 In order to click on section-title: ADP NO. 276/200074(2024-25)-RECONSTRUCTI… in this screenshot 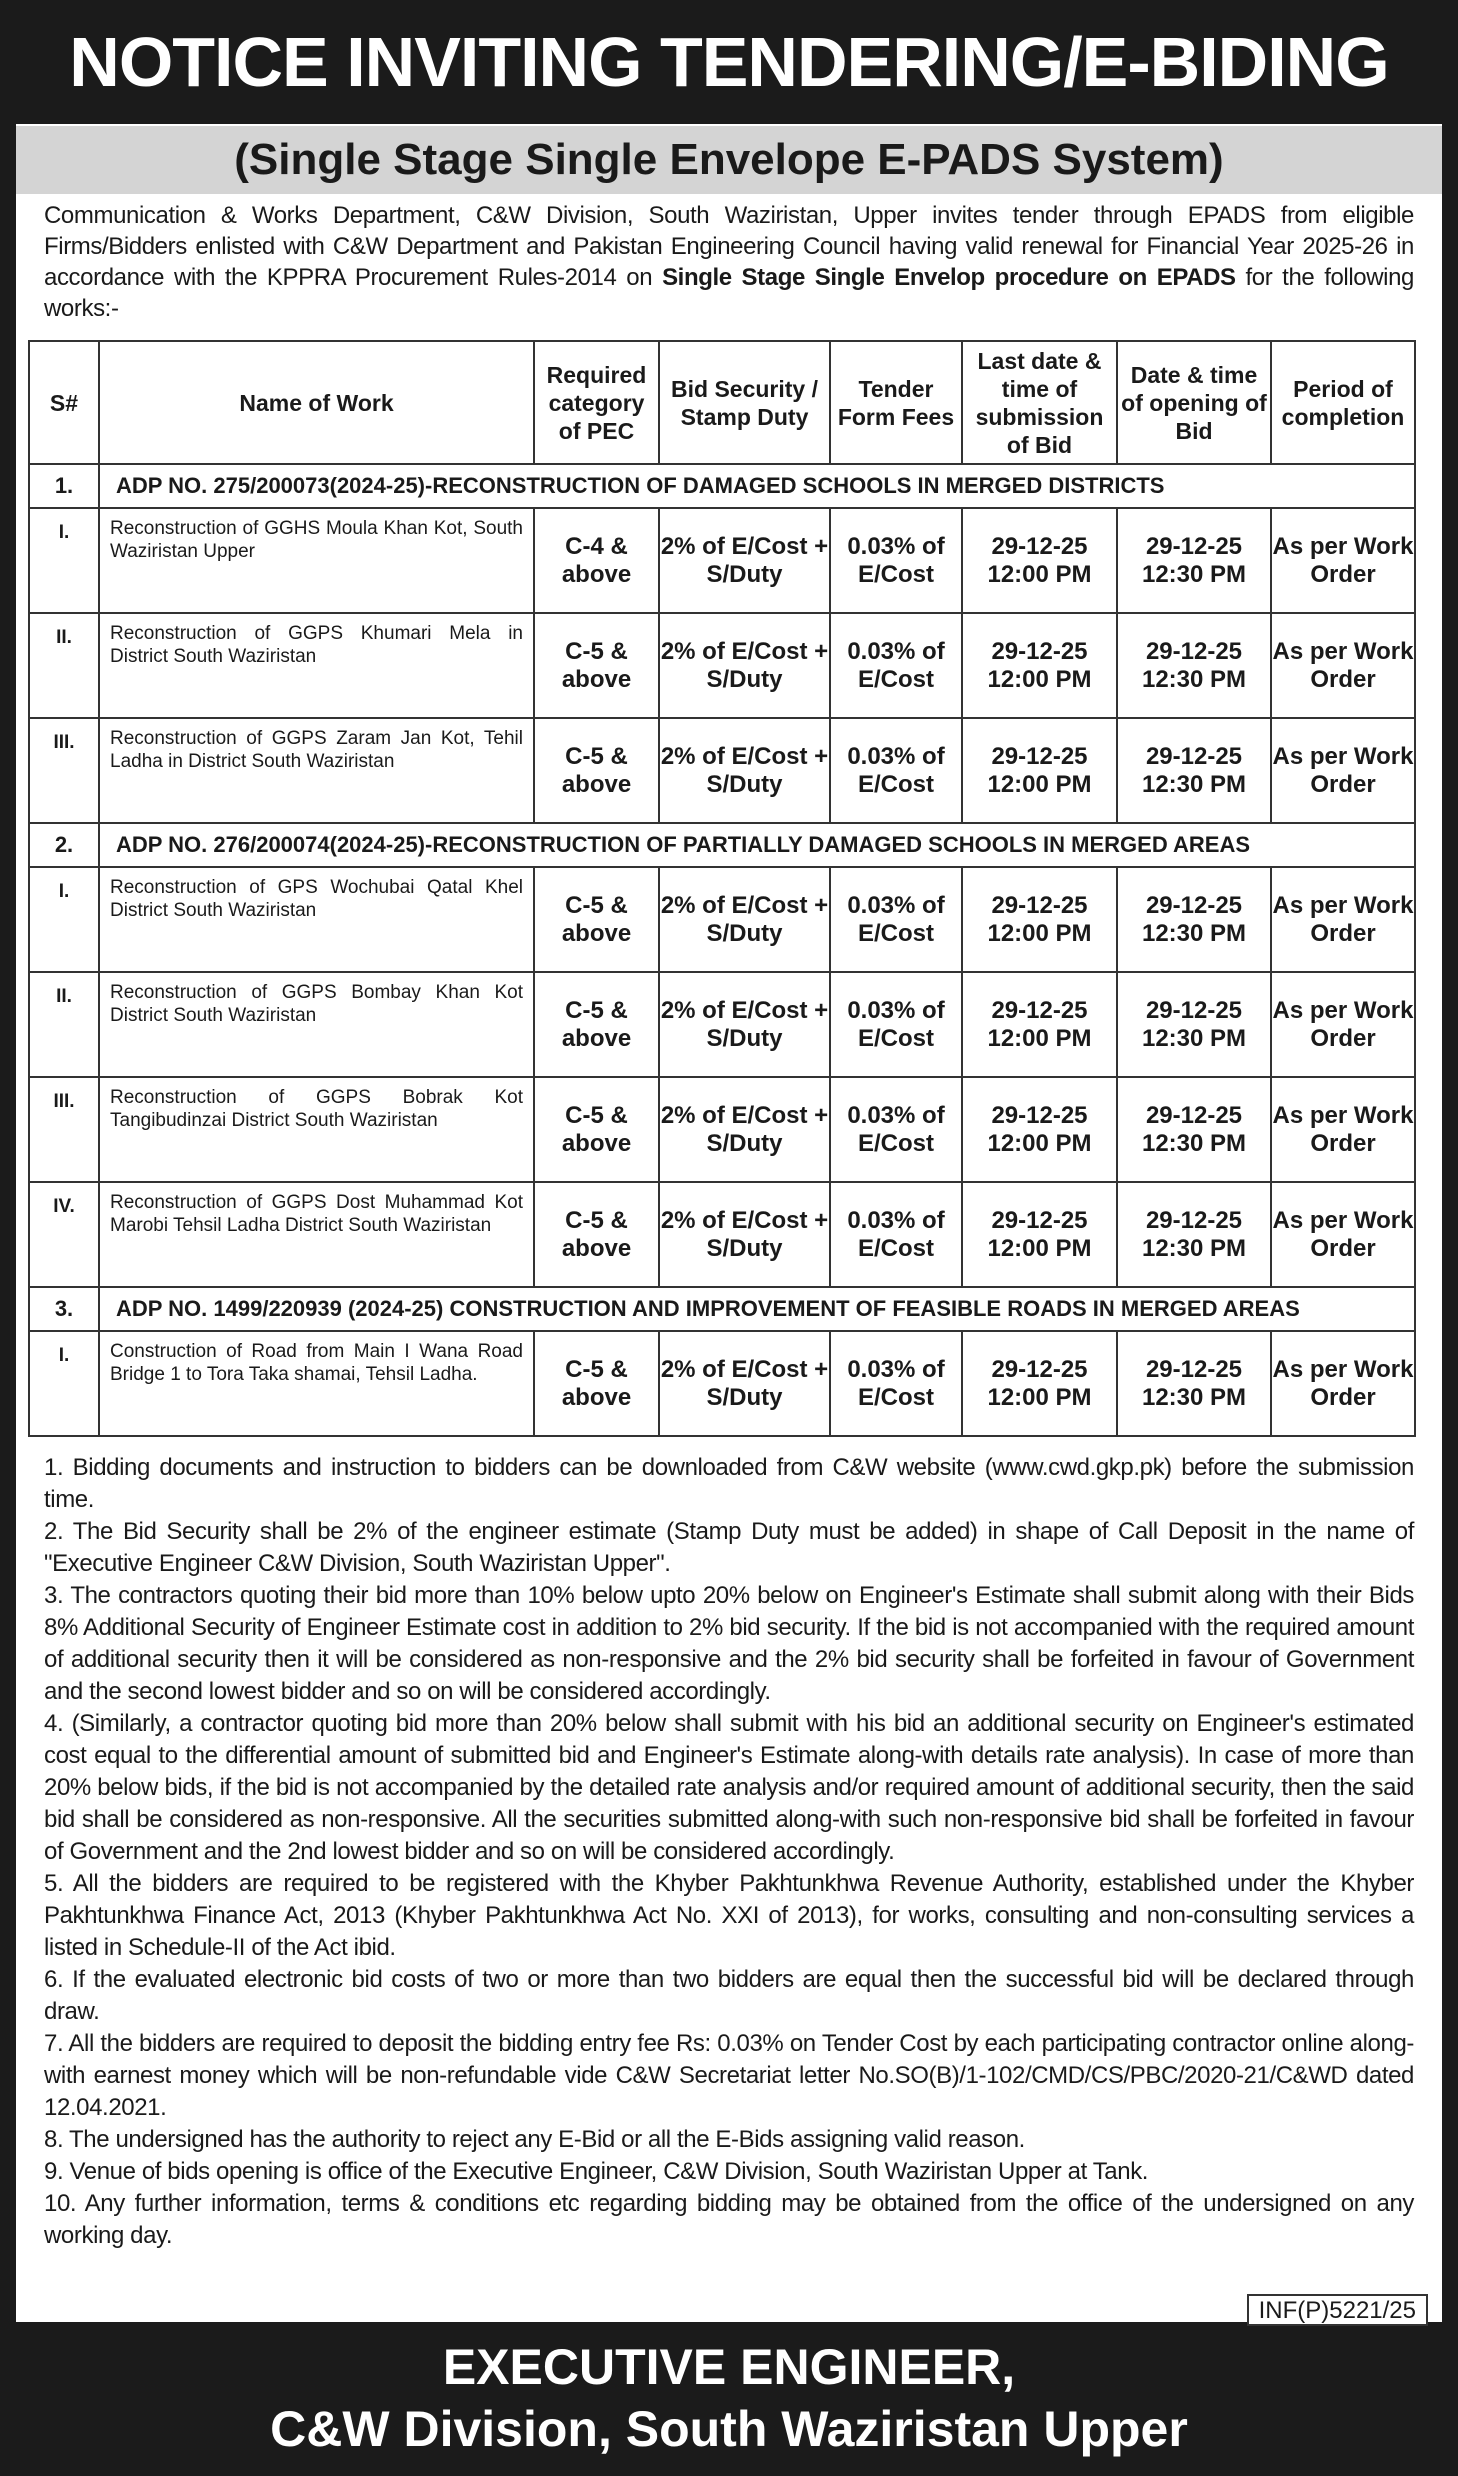, I will do `click(757, 845)`.